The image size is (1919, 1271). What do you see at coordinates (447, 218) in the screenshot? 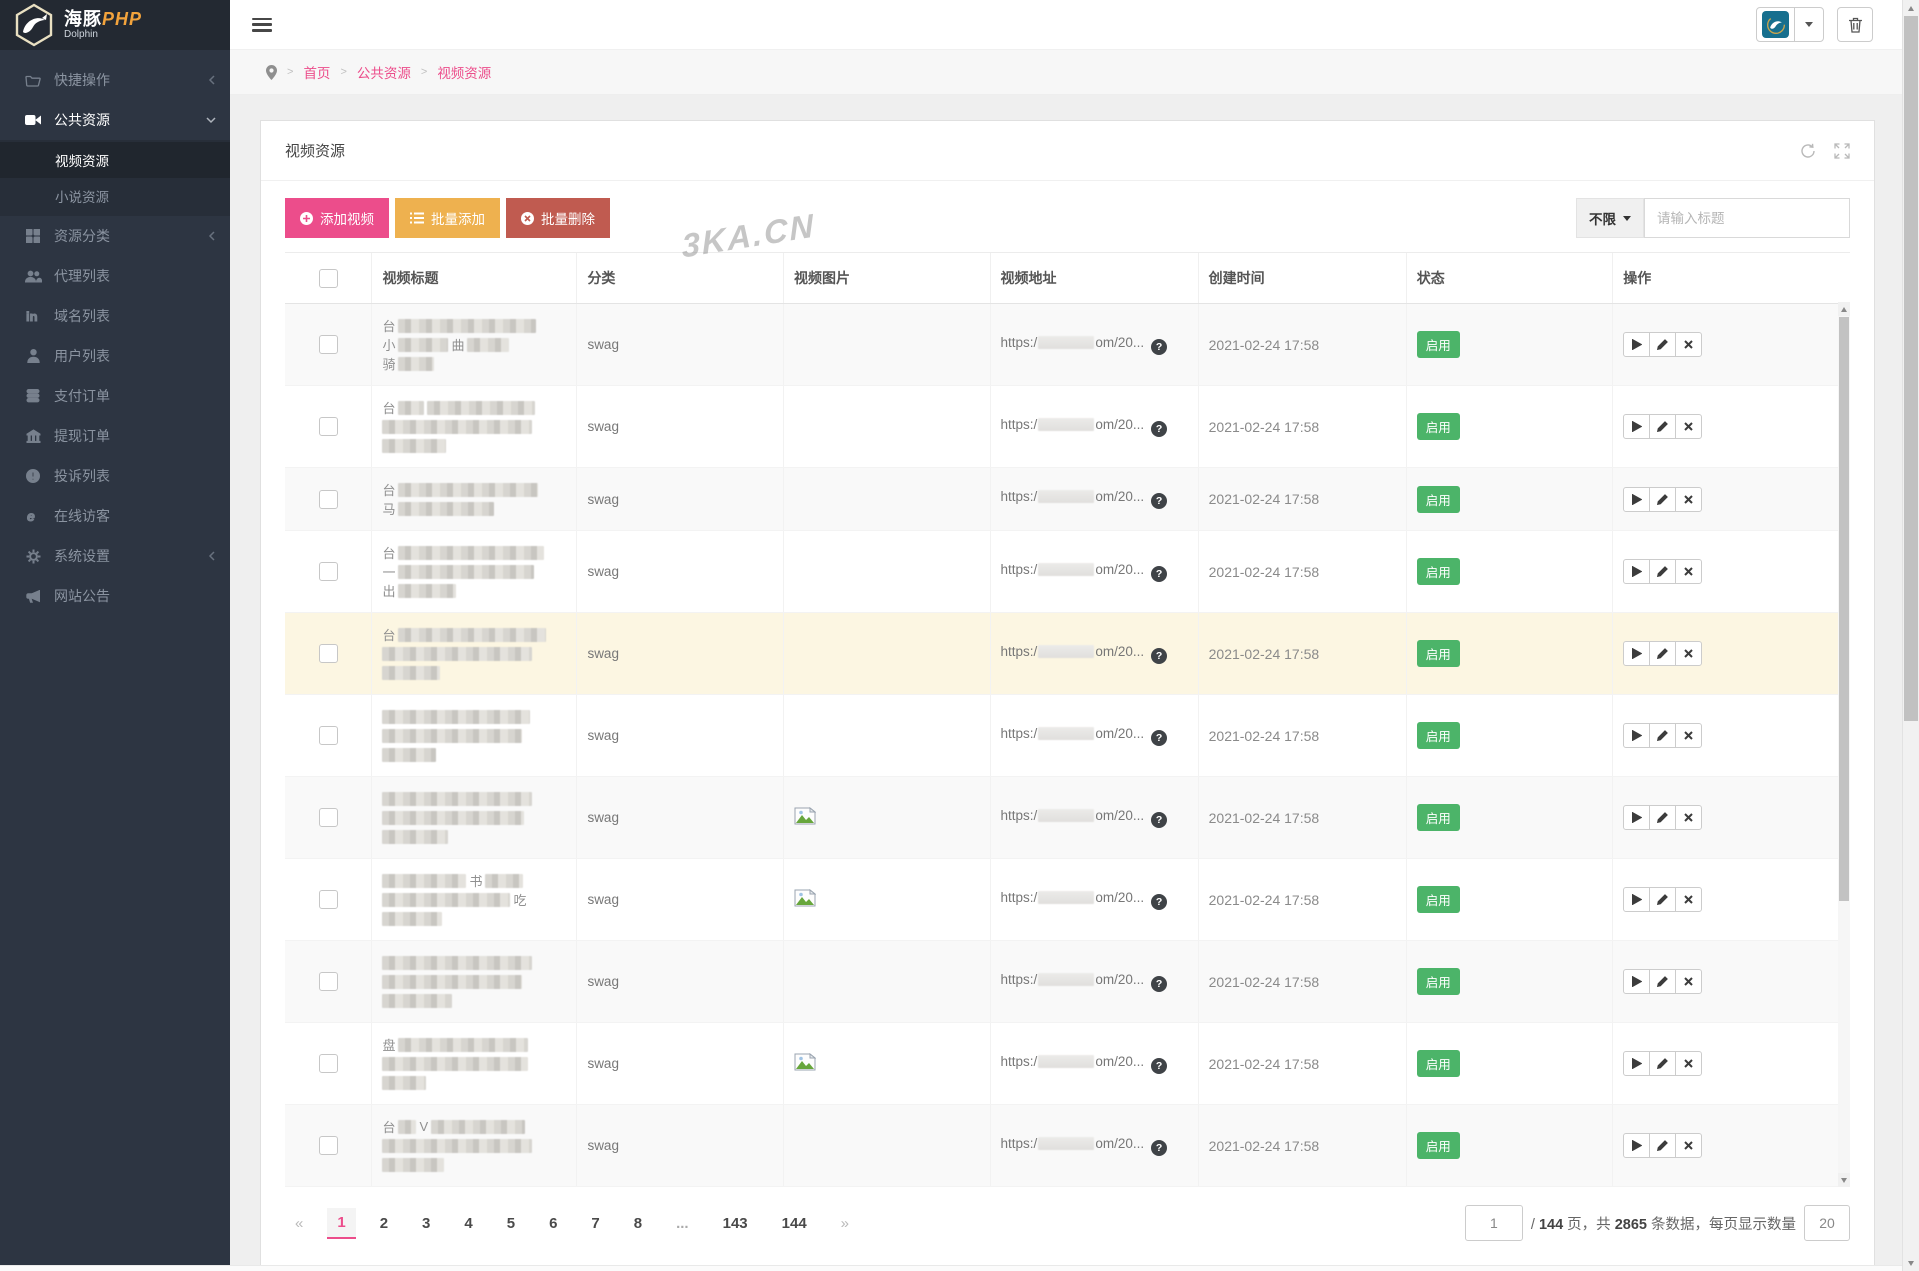
I see `batch-add-button: 批量添加` at bounding box center [447, 218].